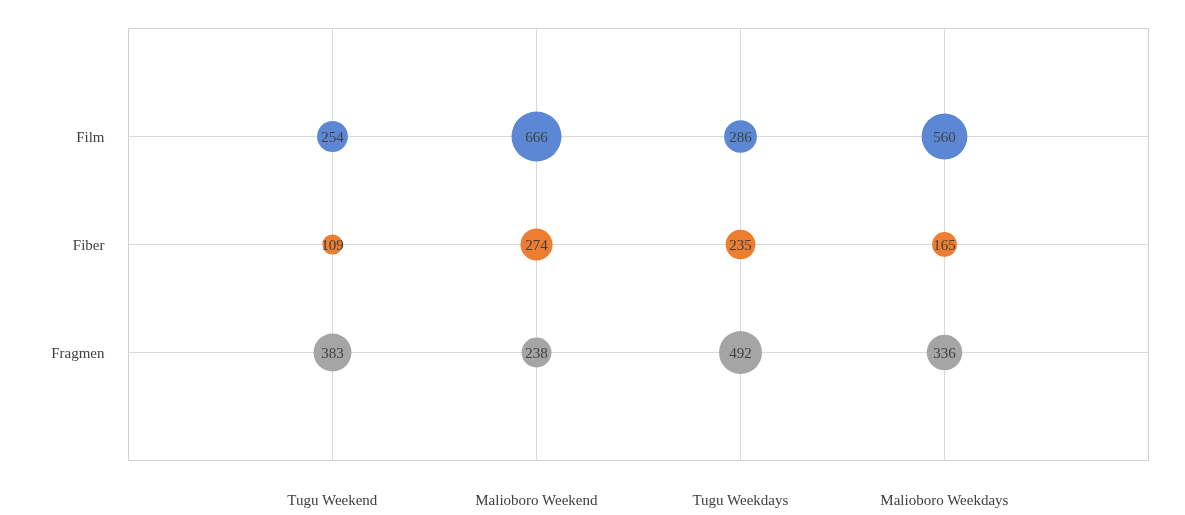  I want to click on x-tick-label: Tugu Weekend, so click(332, 499).